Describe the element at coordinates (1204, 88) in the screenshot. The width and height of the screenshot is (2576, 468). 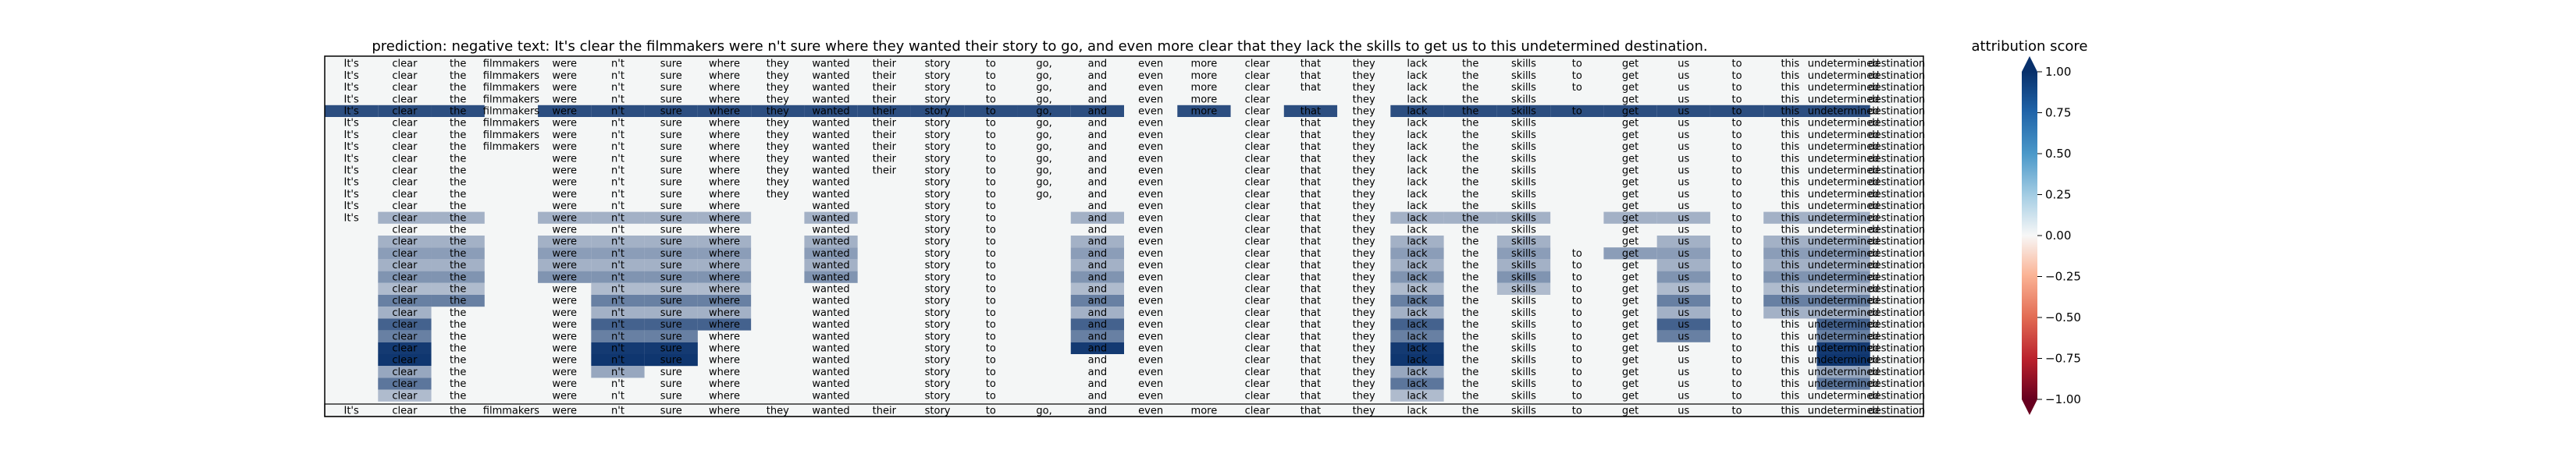
I see `token-label: more` at that location.